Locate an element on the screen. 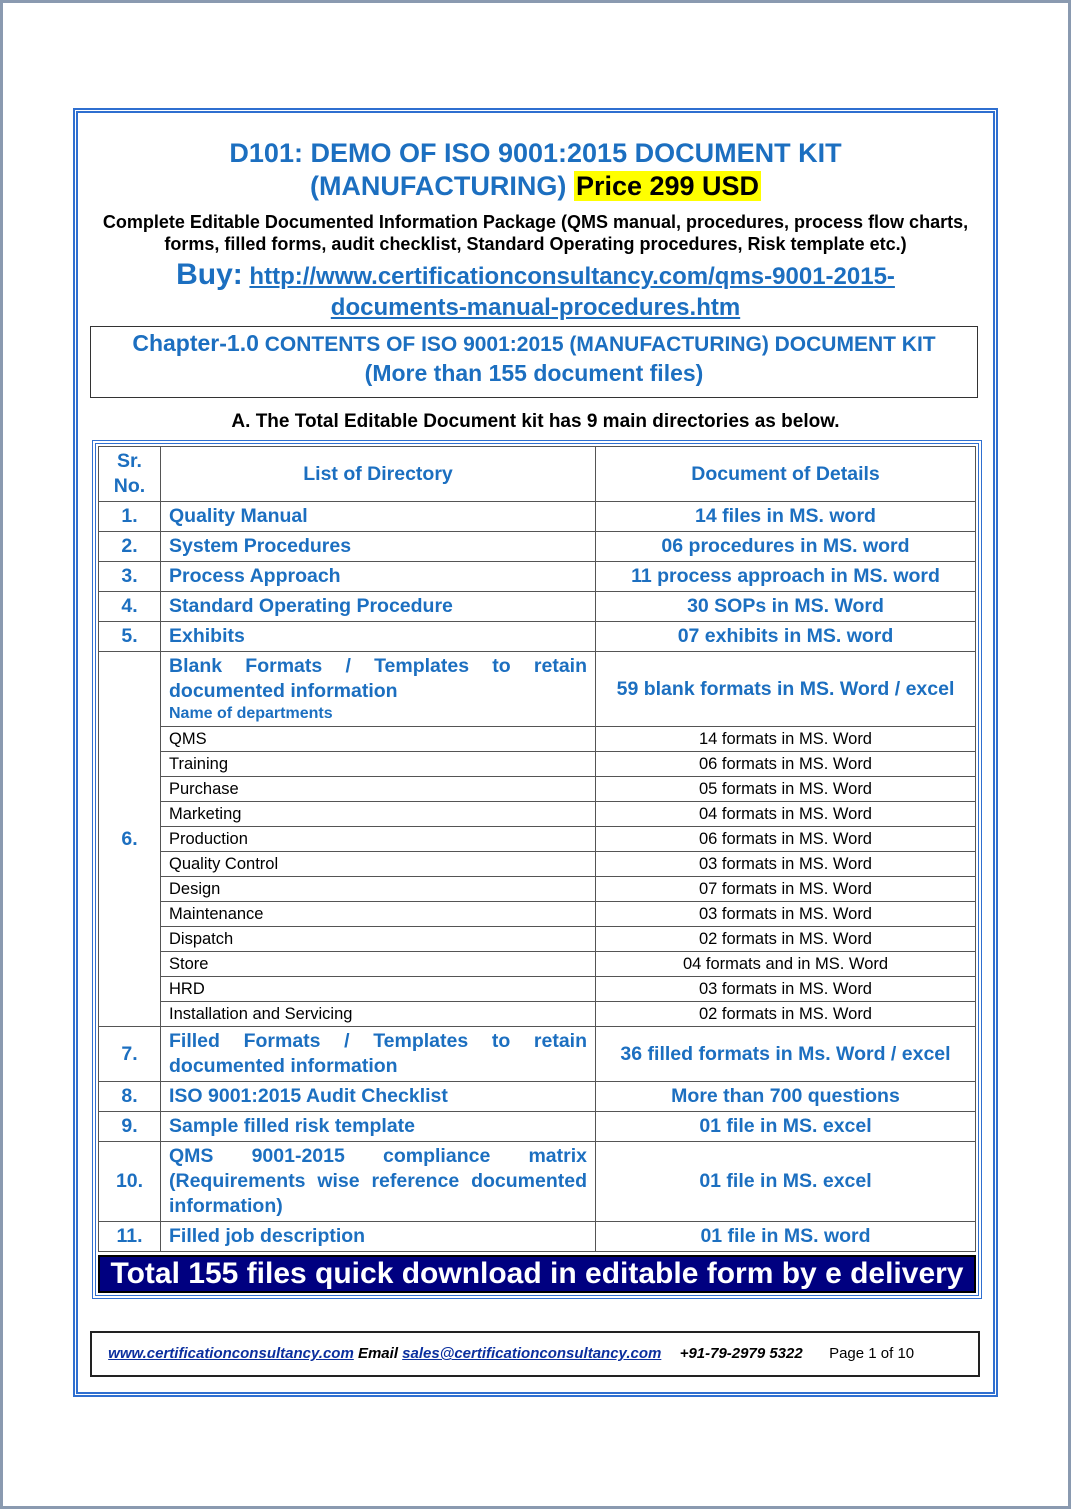 The height and width of the screenshot is (1509, 1071). department-name: Dispatch is located at coordinates (378, 939).